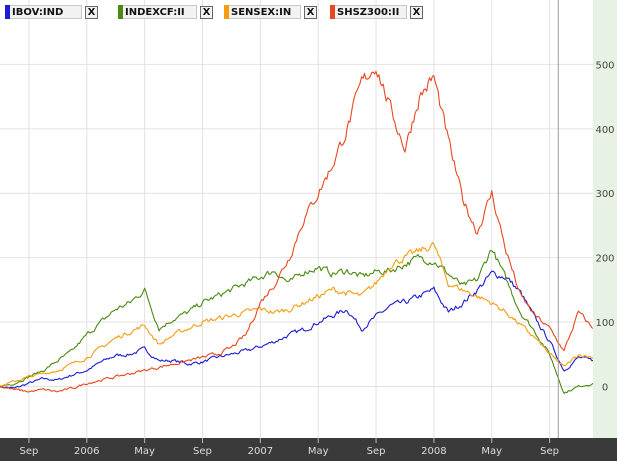 The height and width of the screenshot is (461, 617). I want to click on x-tick-label: 2007, so click(260, 451).